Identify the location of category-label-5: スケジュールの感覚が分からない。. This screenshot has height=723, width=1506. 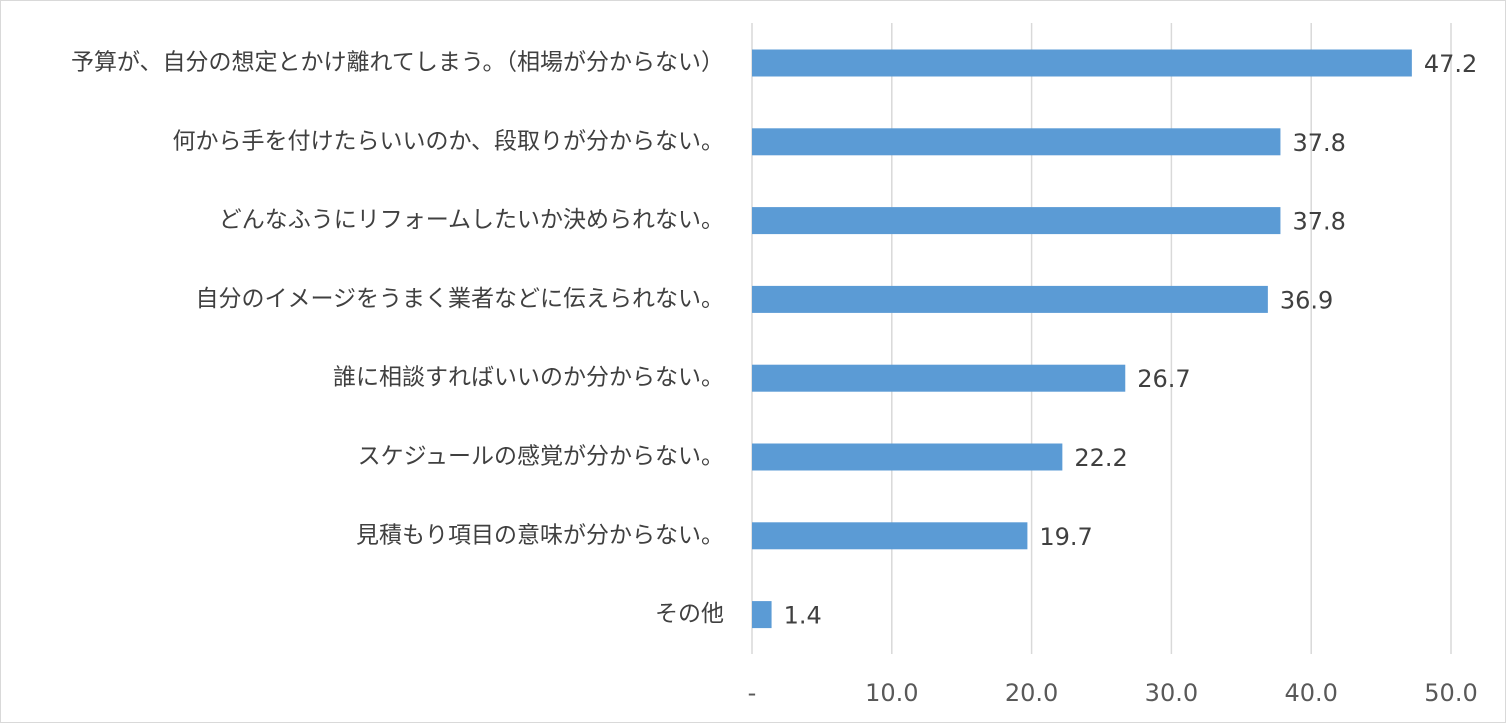
(541, 457).